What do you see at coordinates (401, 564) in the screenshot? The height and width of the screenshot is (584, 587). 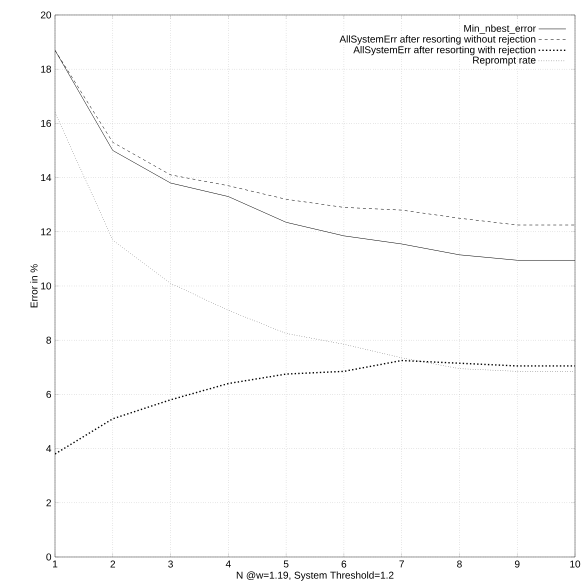 I see `x-tick-label: 7` at bounding box center [401, 564].